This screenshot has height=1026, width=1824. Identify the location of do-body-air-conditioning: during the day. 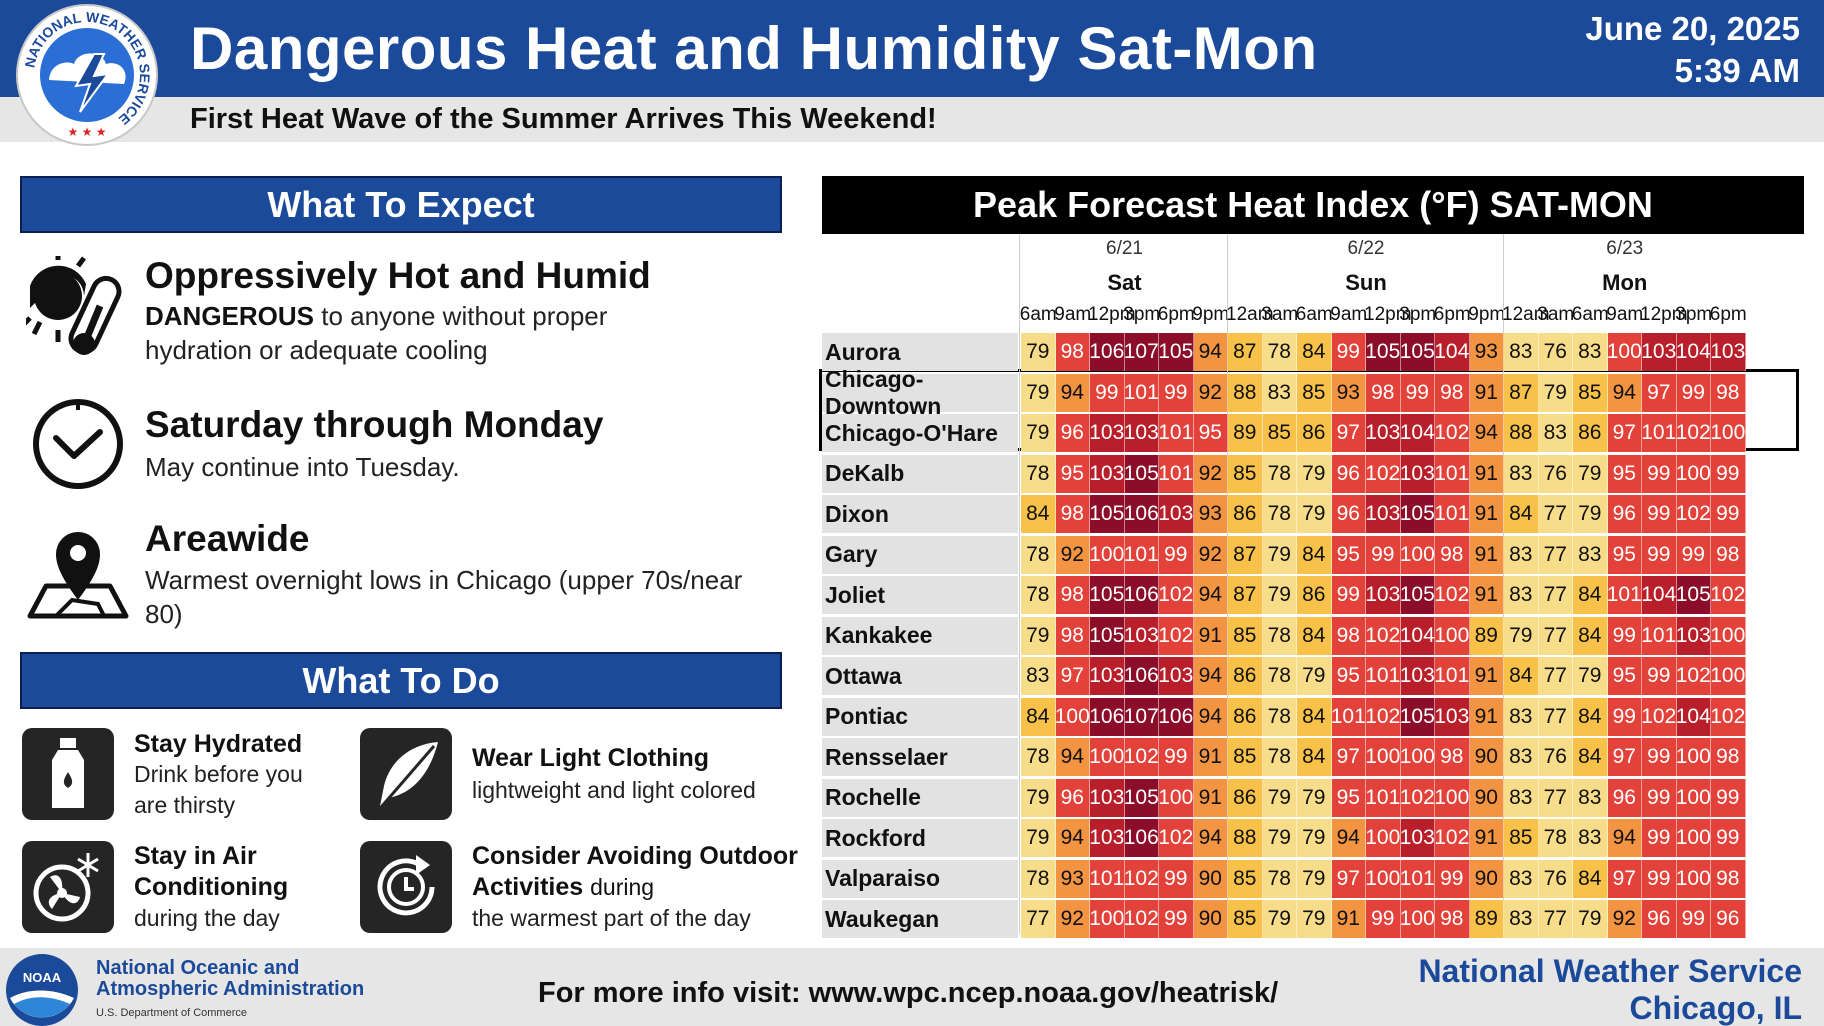
(207, 918).